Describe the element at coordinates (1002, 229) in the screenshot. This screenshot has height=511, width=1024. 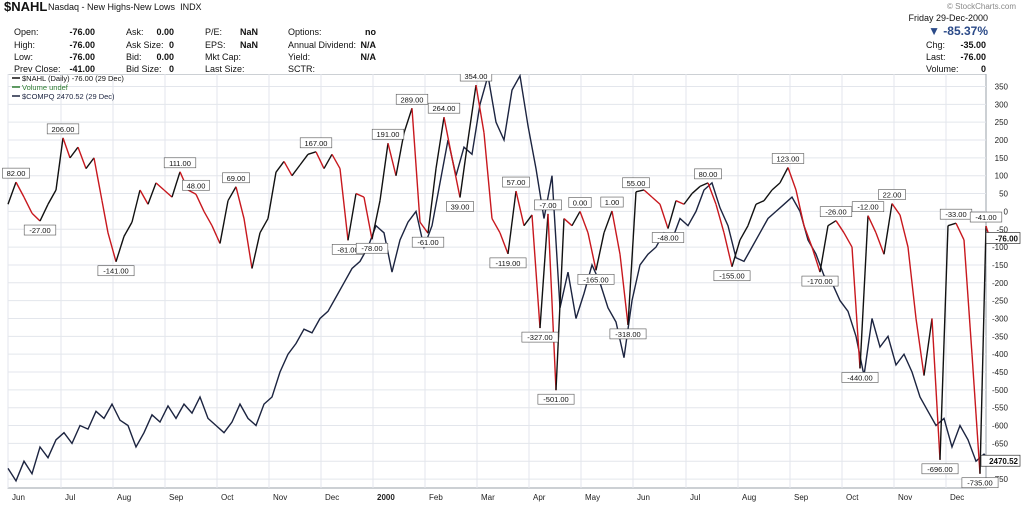
I see `y-tick-label: -50` at that location.